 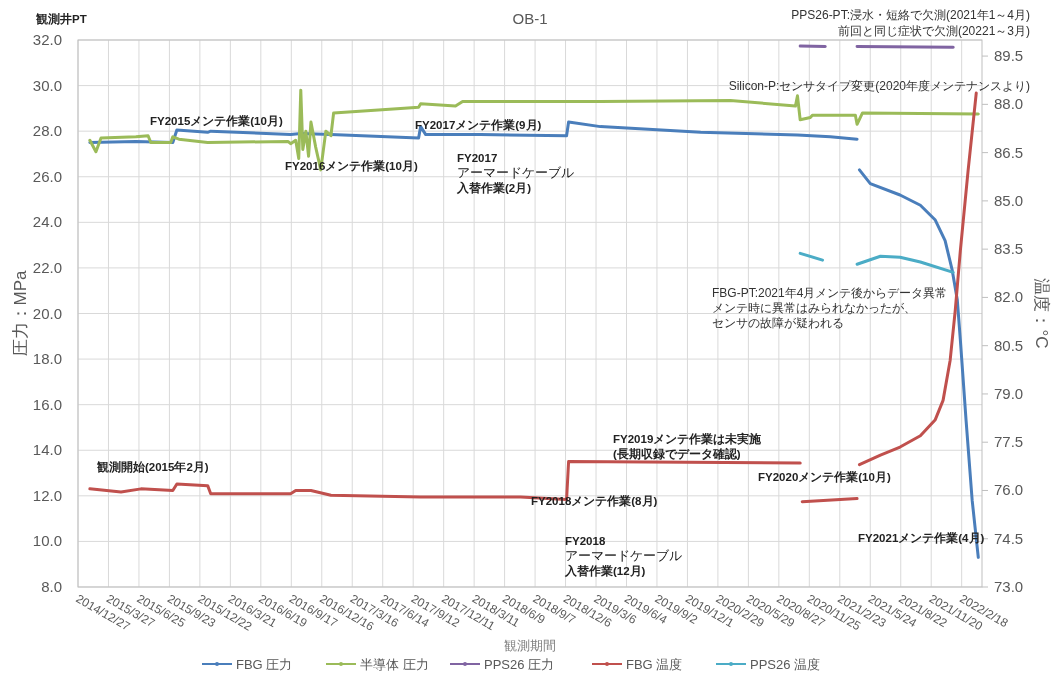 What do you see at coordinates (605, 571) in the screenshot?
I see `annotation: 入替作業(12月)` at bounding box center [605, 571].